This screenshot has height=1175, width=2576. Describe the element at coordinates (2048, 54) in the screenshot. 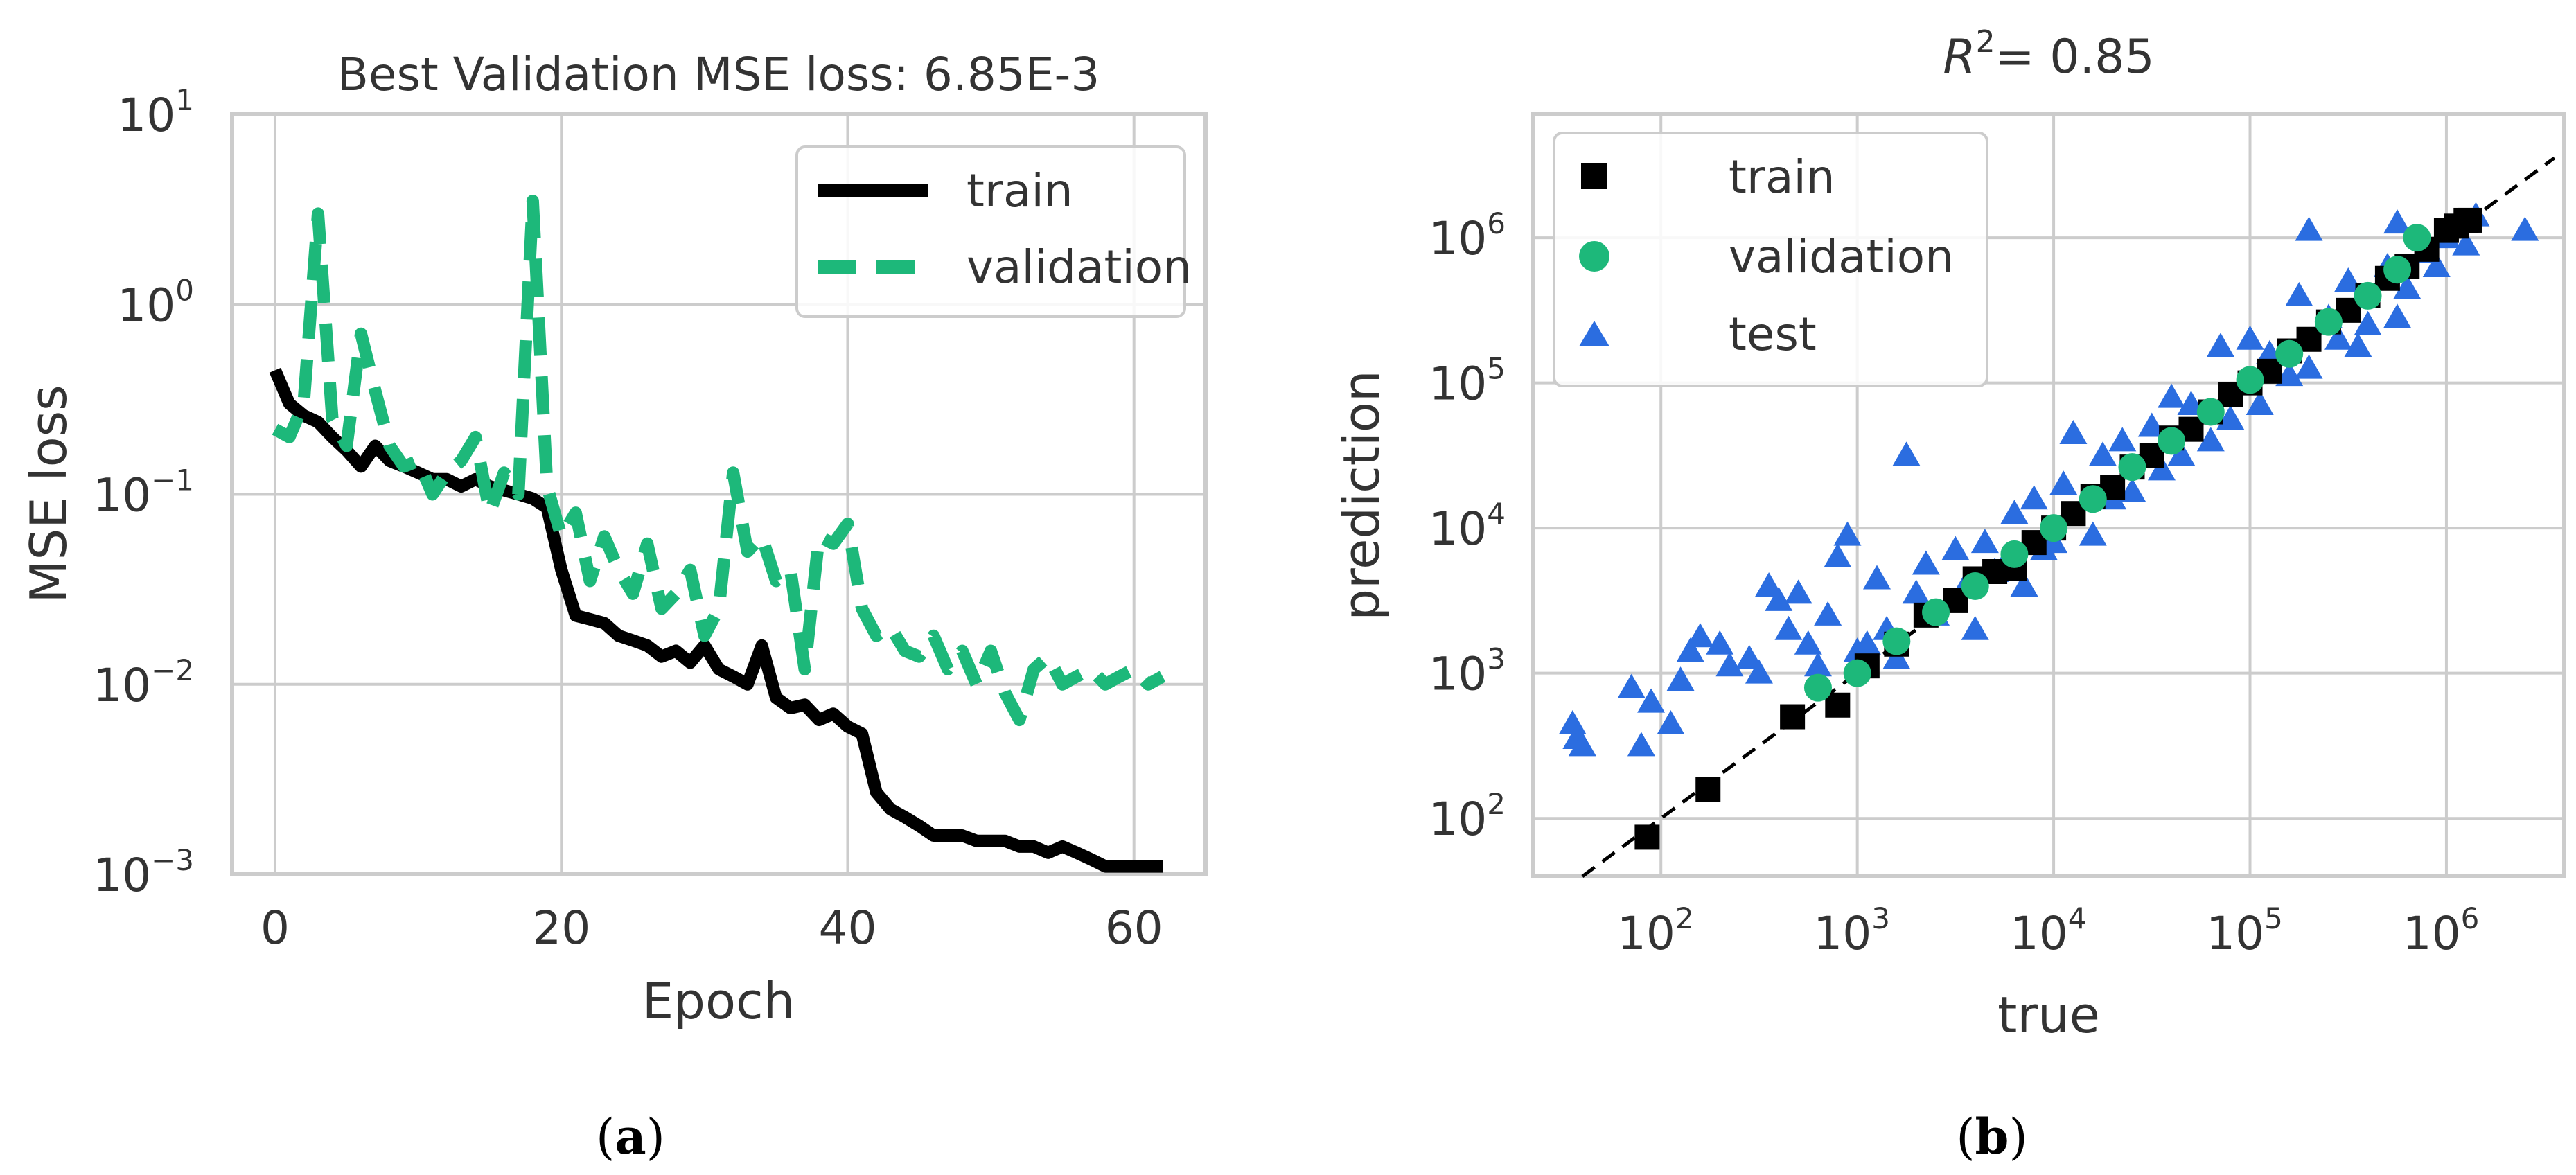

I see `panel-b-title: R2= 0.85` at that location.